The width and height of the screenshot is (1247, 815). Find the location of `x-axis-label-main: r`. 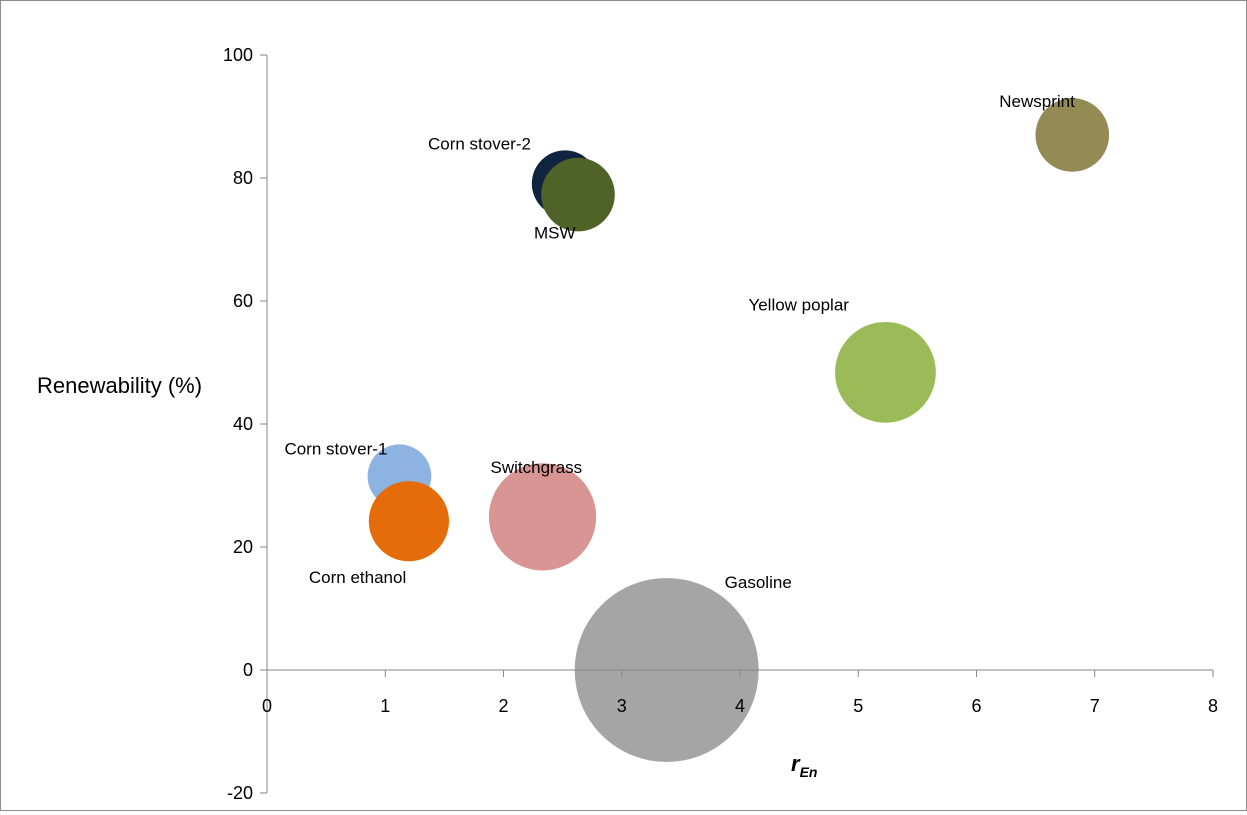

x-axis-label-main: r is located at coordinates (796, 763).